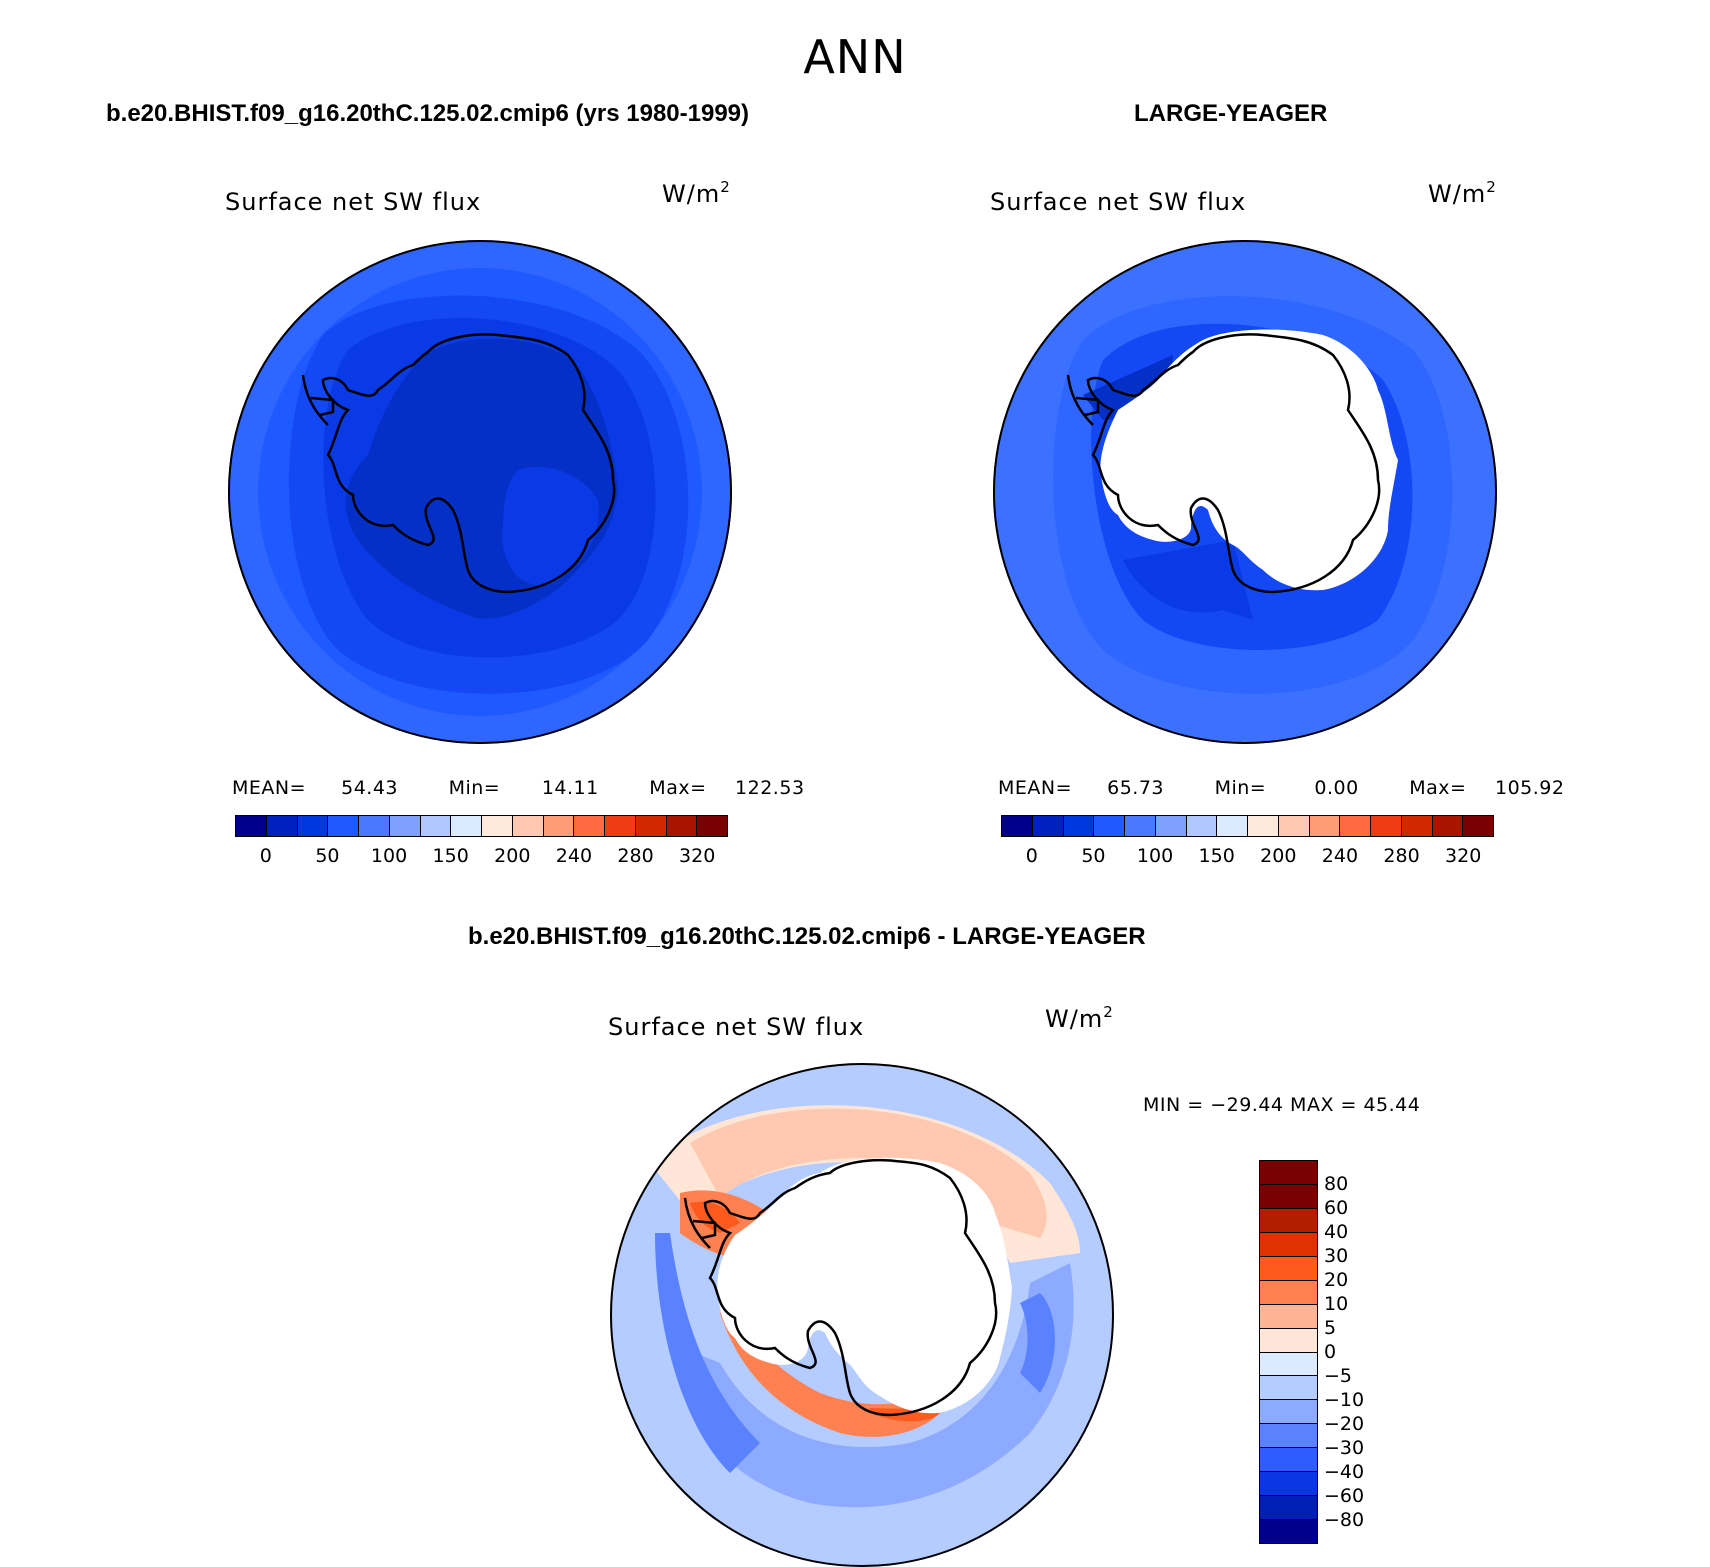 The height and width of the screenshot is (1567, 1710). What do you see at coordinates (1462, 193) in the screenshot?
I see `obs-units: W/m2` at bounding box center [1462, 193].